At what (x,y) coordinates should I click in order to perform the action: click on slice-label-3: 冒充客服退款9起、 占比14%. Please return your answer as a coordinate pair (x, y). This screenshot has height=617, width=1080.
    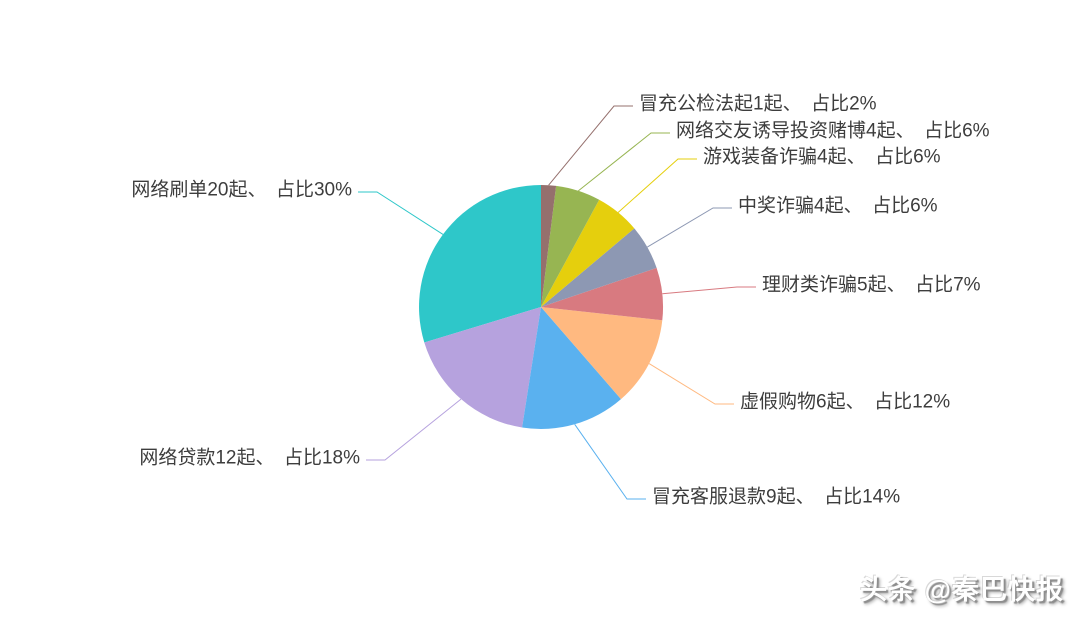
    Looking at the image, I should click on (776, 497).